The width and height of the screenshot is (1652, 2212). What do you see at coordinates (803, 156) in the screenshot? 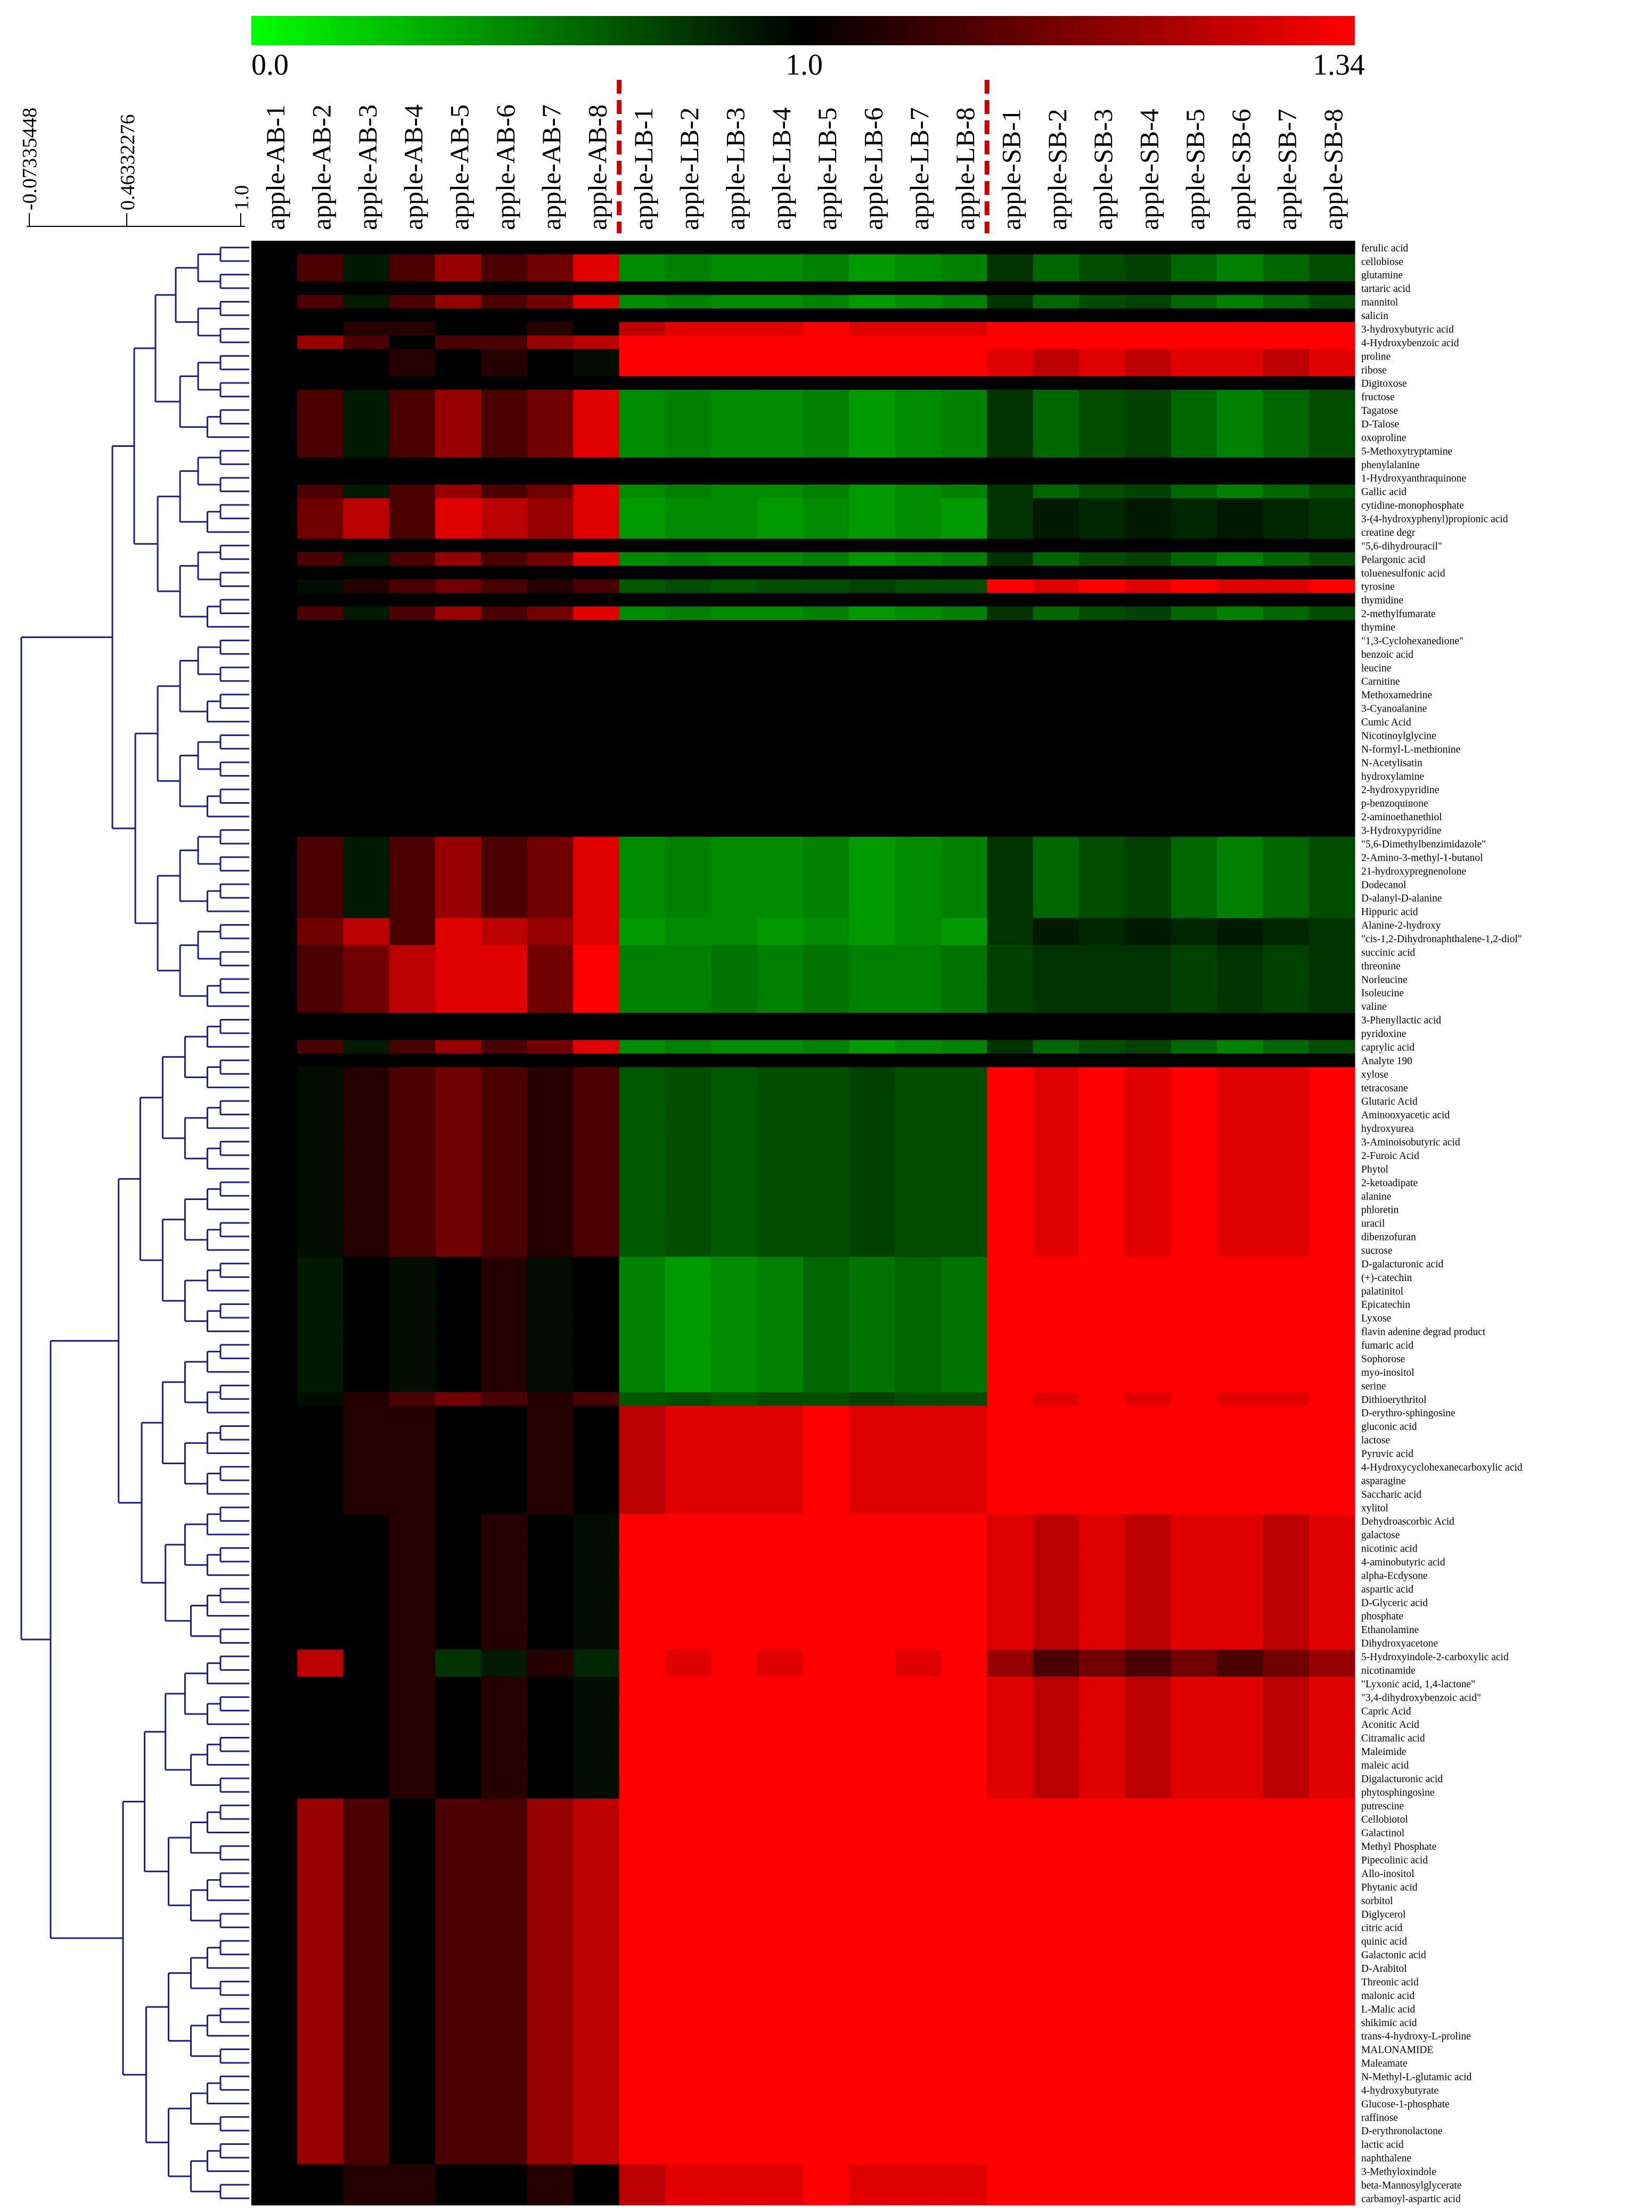
I see `group-separators` at bounding box center [803, 156].